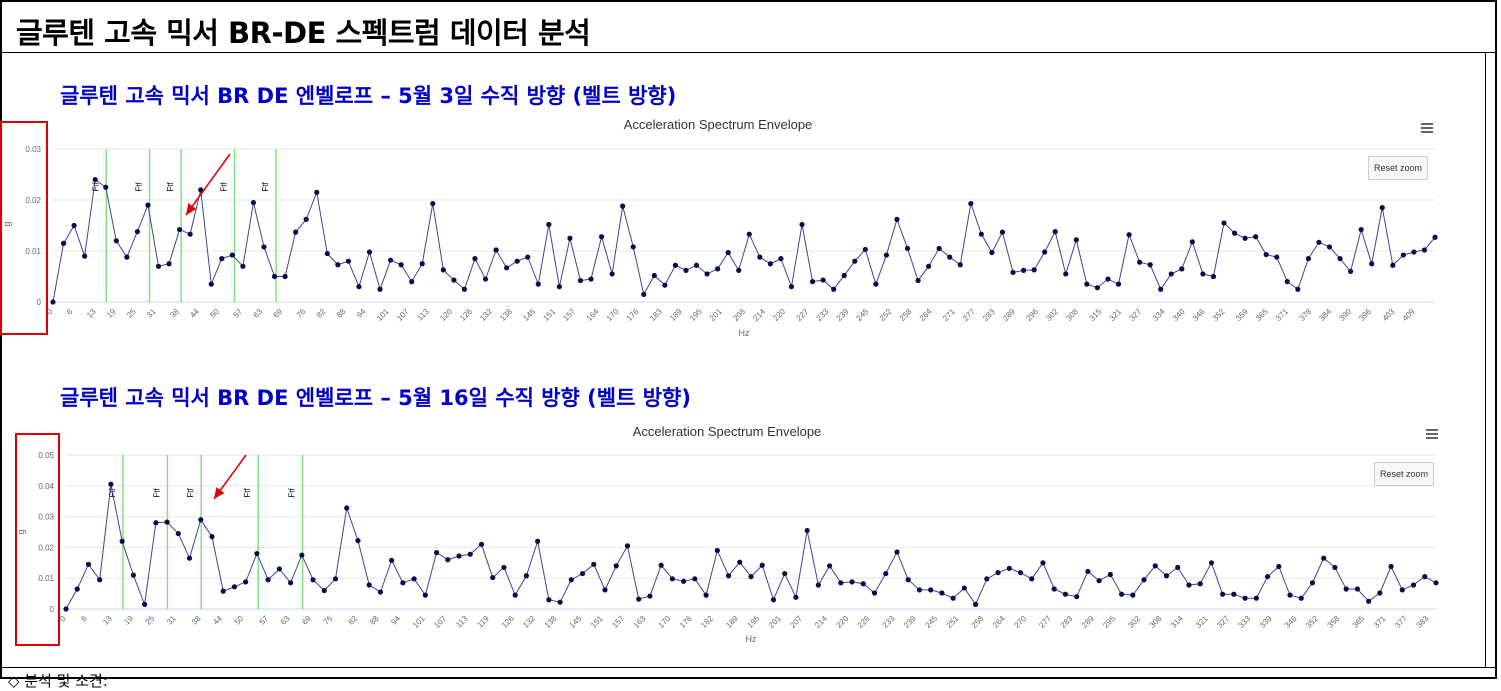  Describe the element at coordinates (727, 431) in the screenshot. I see `chart-title: Acceleration Spectrum Envelope` at that location.